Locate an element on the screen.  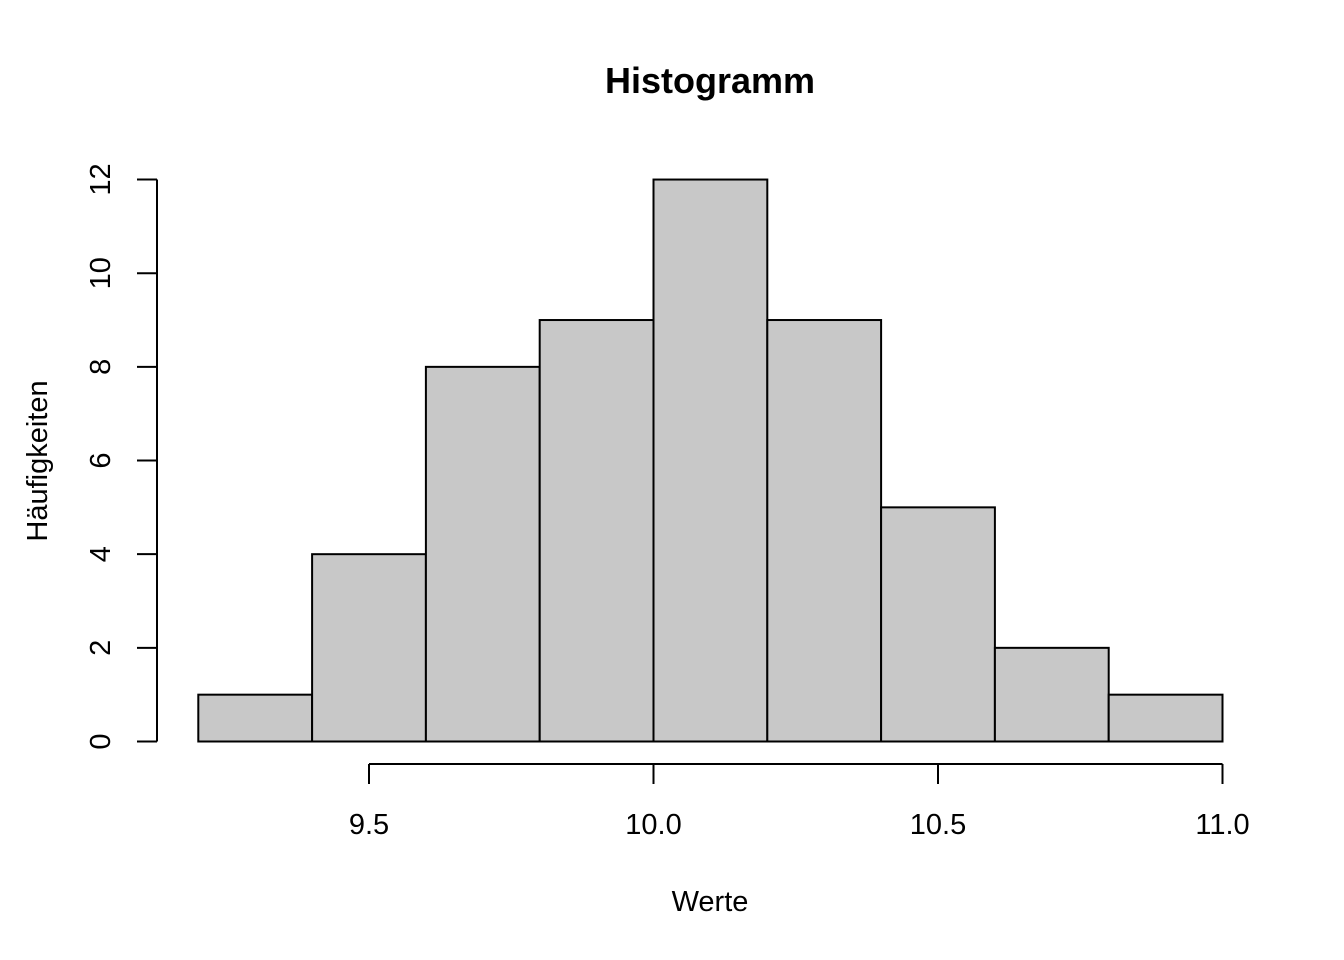
x-tick-label-1: 9.5 is located at coordinates (369, 825).